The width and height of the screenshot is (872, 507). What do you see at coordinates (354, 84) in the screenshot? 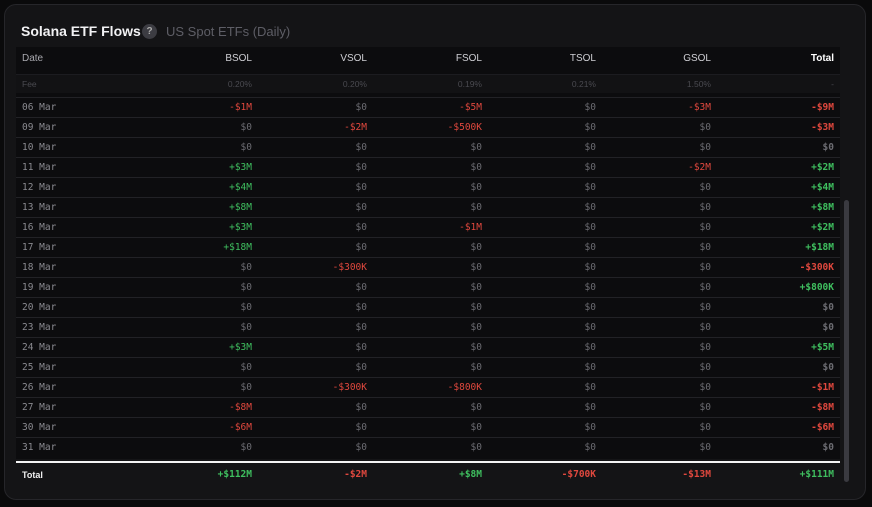
I see `fee-vsol: 0.20%` at bounding box center [354, 84].